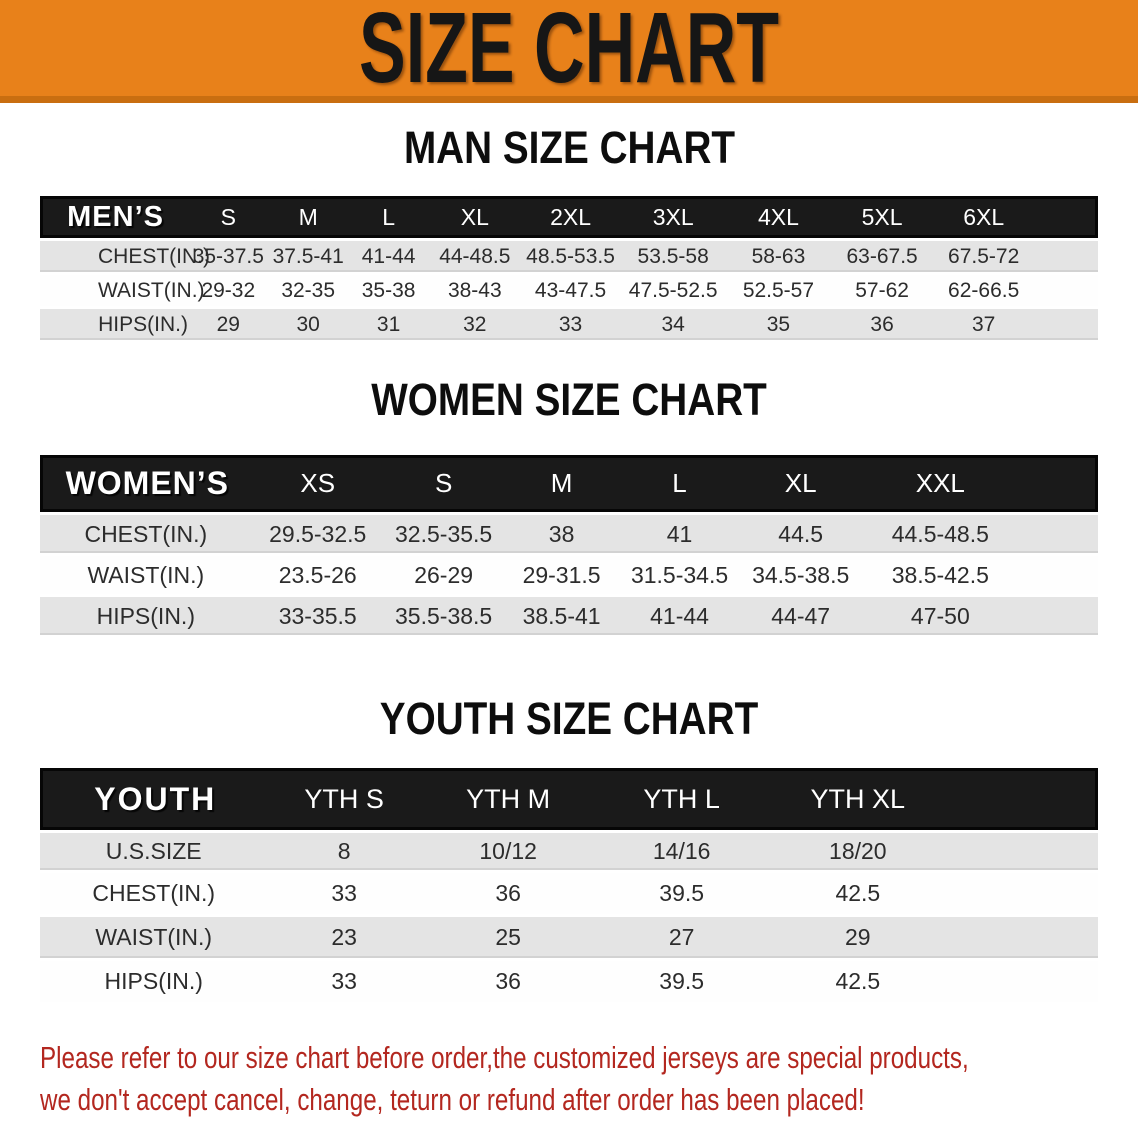 This screenshot has height=1132, width=1138. What do you see at coordinates (308, 292) in the screenshot?
I see `size-value-cell: 32-35` at bounding box center [308, 292].